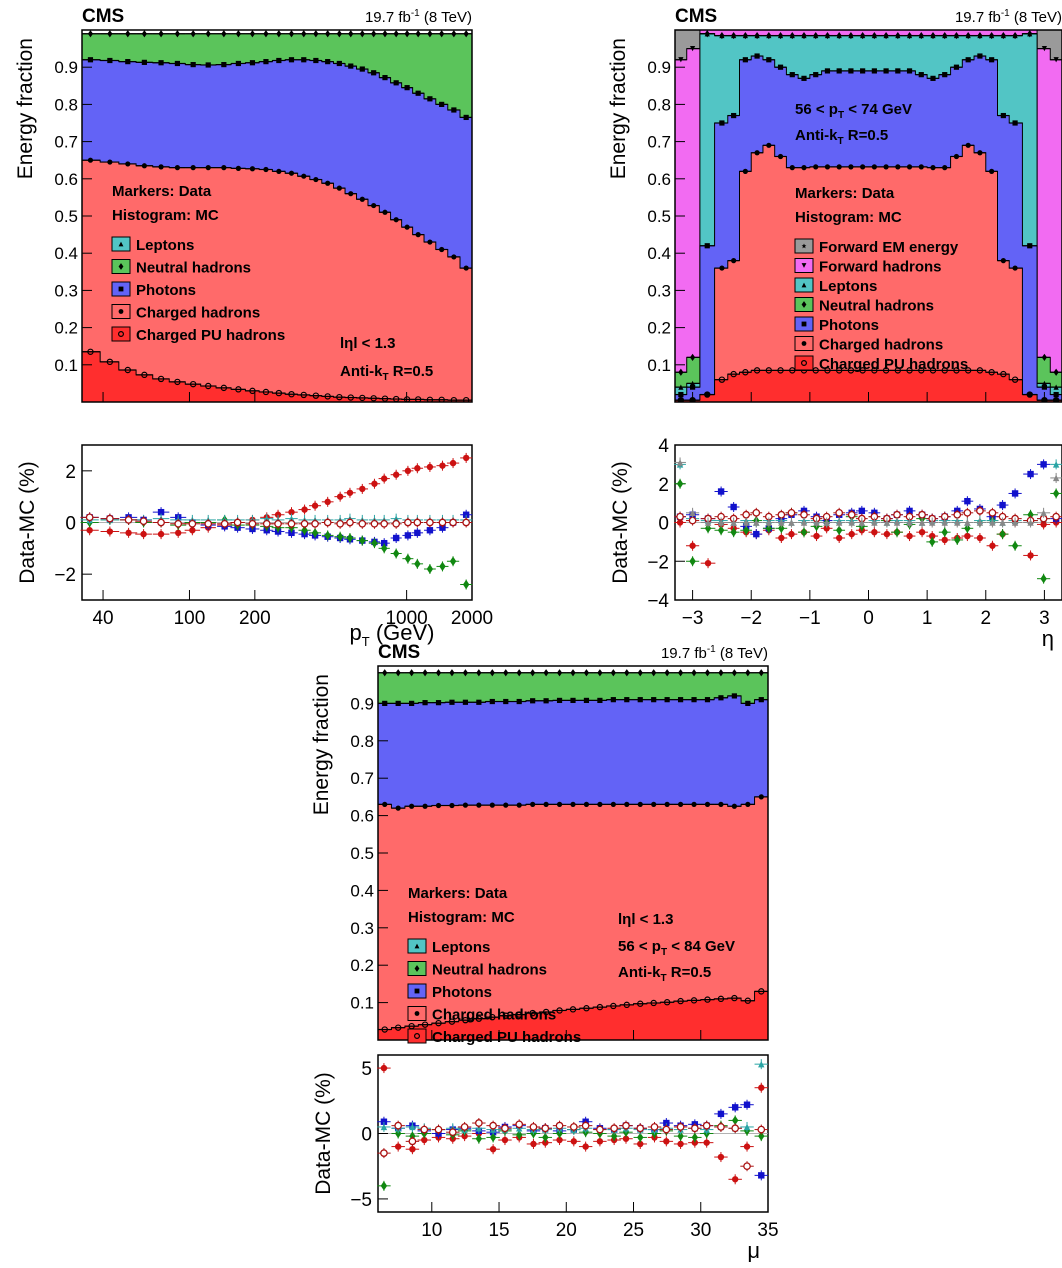  Describe the element at coordinates (881, 364) in the screenshot. I see `legend-item: Charged PU hadrons` at that location.